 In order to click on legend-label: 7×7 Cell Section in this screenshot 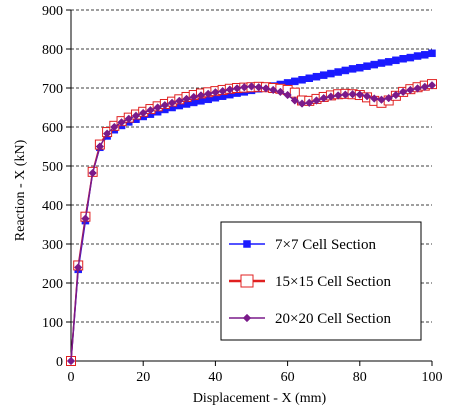, I will do `click(325, 245)`.